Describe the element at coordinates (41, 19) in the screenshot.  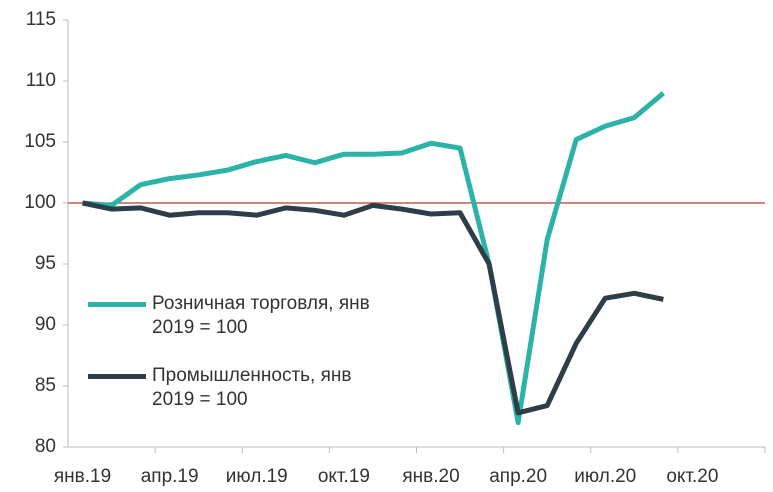
I see `y-tick-label: 115` at that location.